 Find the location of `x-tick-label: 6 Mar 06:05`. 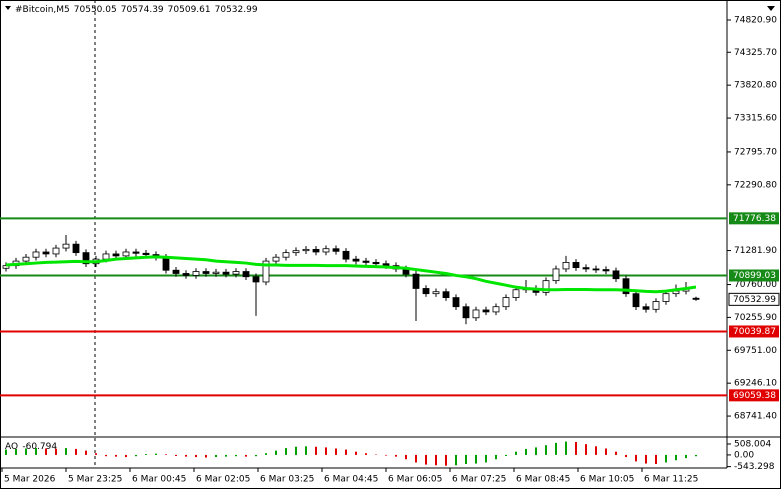

x-tick-label: 6 Mar 06:05 is located at coordinates (415, 480).